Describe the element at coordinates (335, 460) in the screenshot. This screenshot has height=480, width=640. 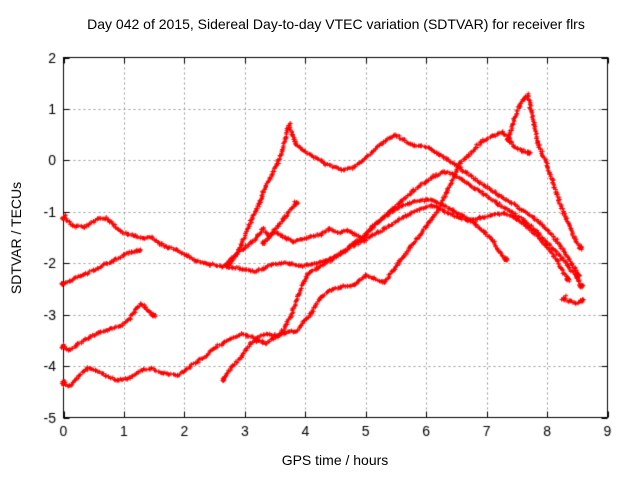
I see `x-axis-label: GPS time / hours` at that location.